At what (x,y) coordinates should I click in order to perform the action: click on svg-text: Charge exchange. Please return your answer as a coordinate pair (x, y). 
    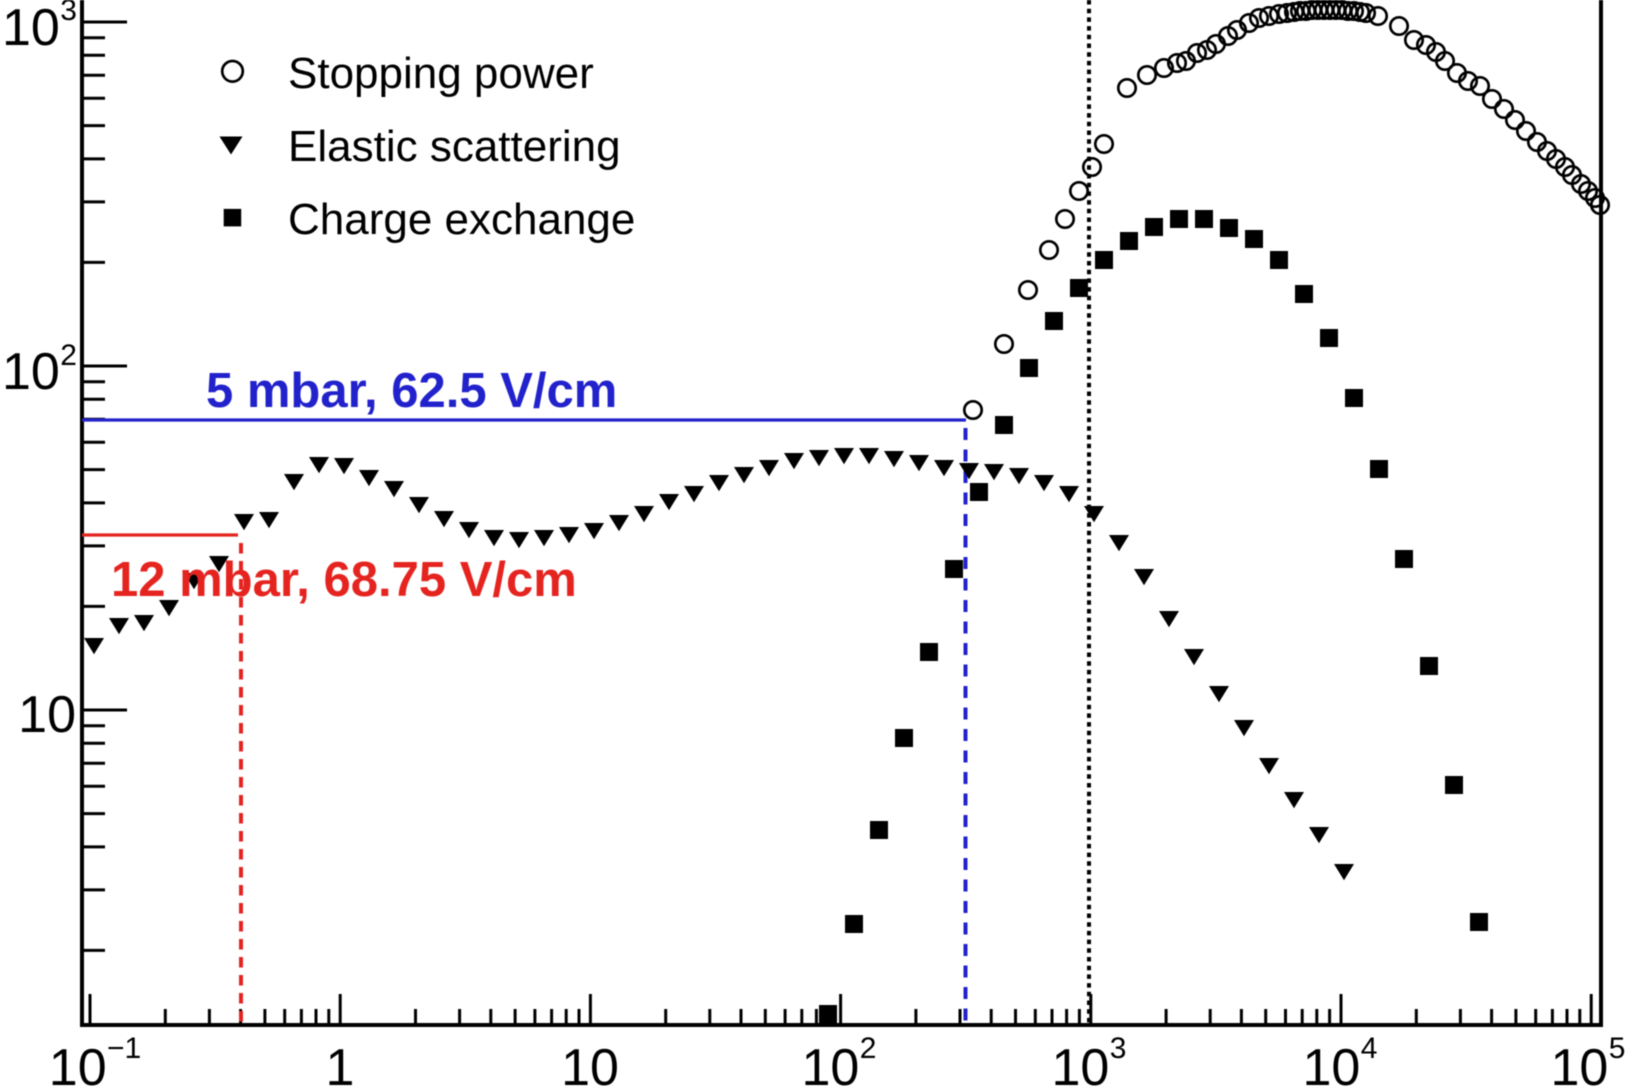
    Looking at the image, I should click on (461, 219).